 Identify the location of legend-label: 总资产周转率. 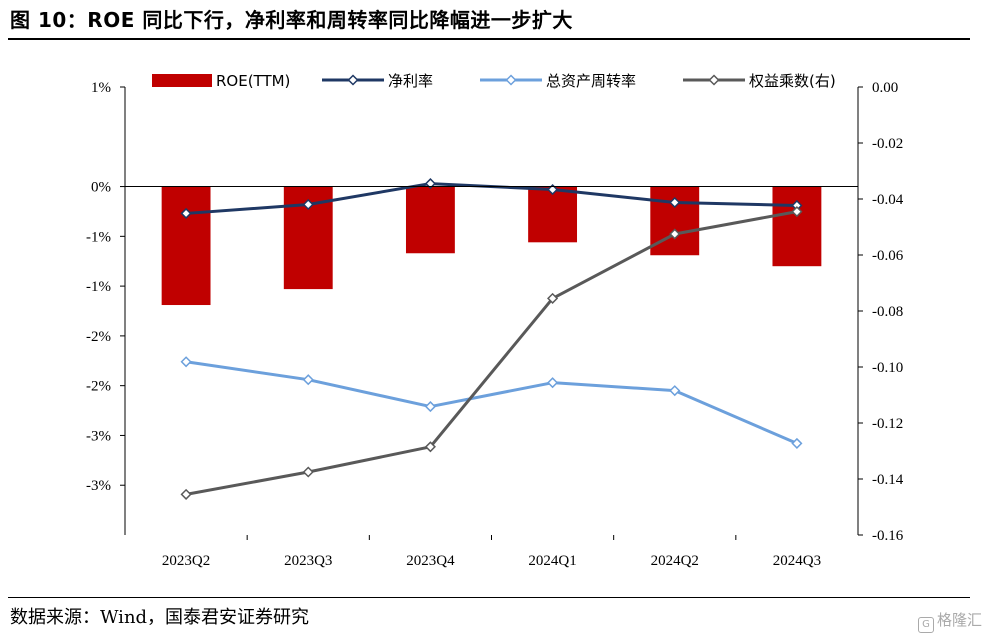
(591, 81).